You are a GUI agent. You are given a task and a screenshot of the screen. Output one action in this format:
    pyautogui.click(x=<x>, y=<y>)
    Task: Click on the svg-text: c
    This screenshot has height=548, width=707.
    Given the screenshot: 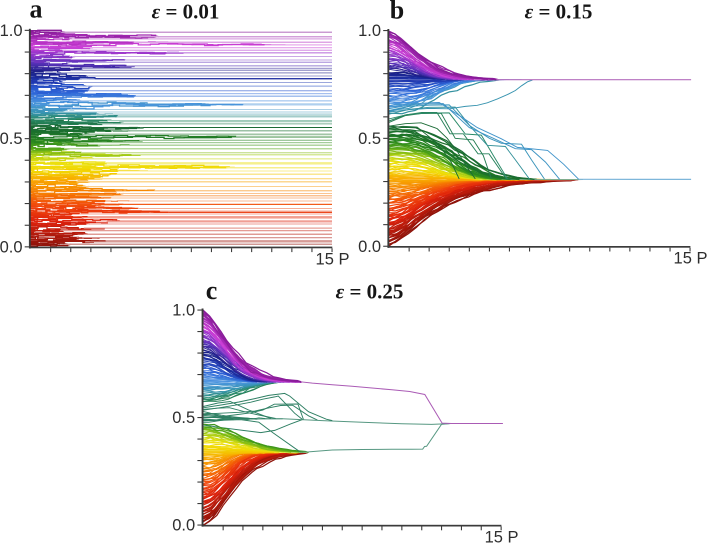 What is the action you would take?
    pyautogui.click(x=212, y=290)
    